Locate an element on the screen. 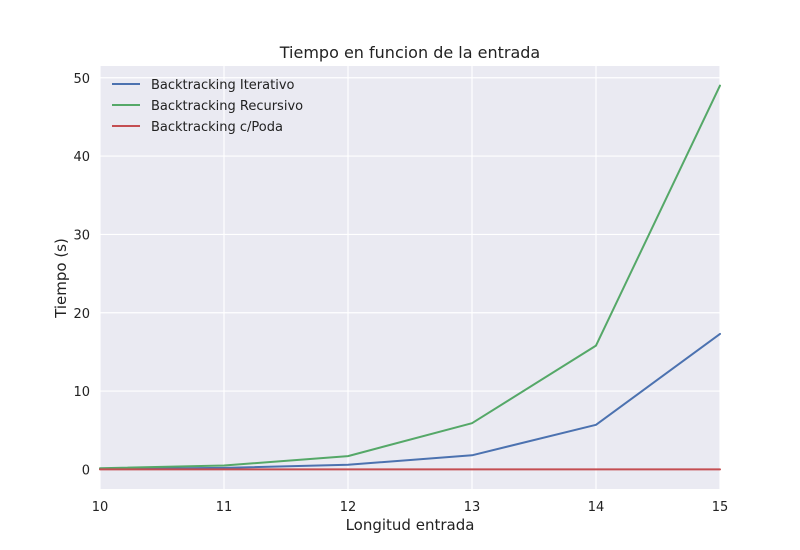  y-tick-label: 40 is located at coordinates (81, 157).